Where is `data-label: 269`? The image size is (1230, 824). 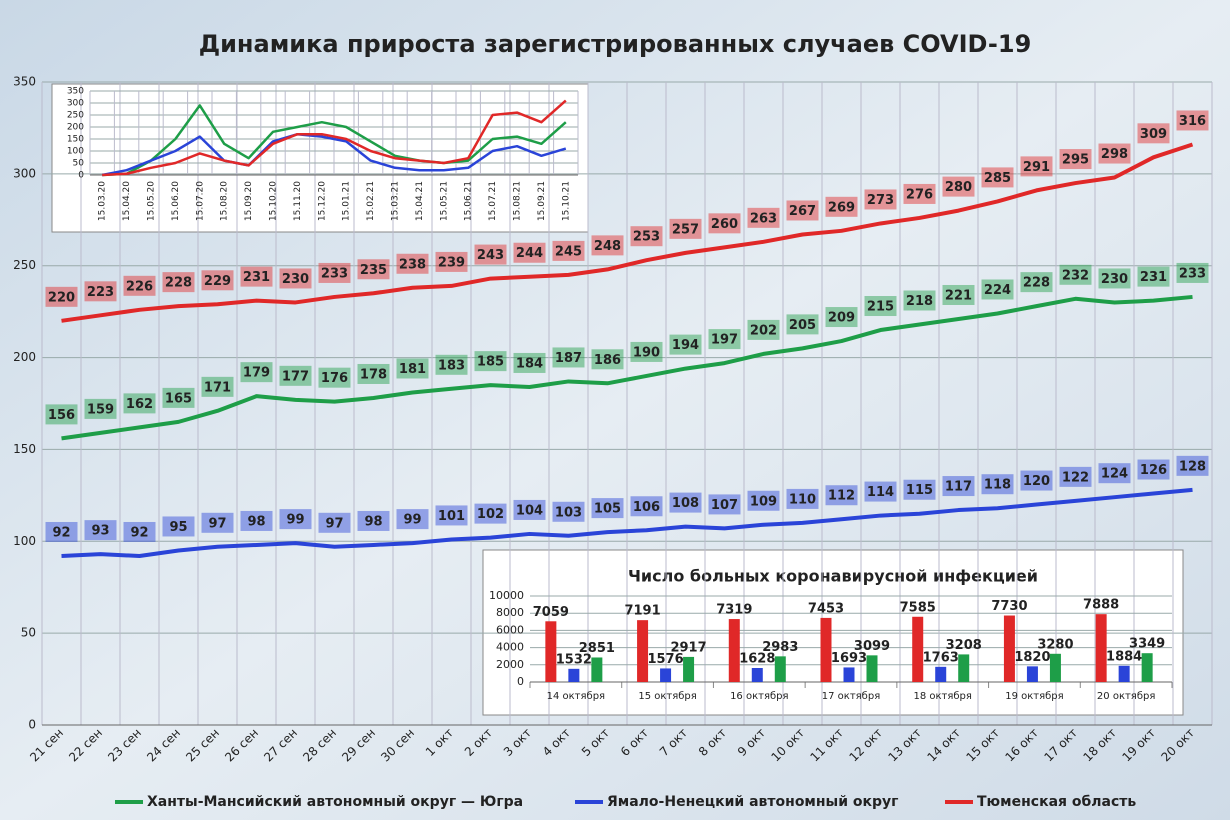
data-label: 269 is located at coordinates (841, 207).